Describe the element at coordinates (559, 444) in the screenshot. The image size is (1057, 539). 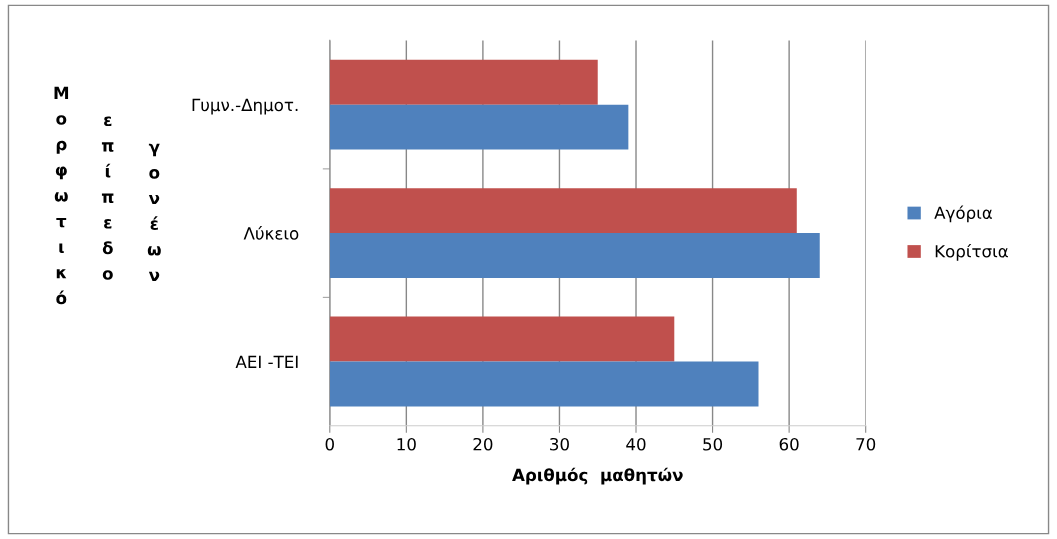
I see `x-tick-label: 30` at that location.